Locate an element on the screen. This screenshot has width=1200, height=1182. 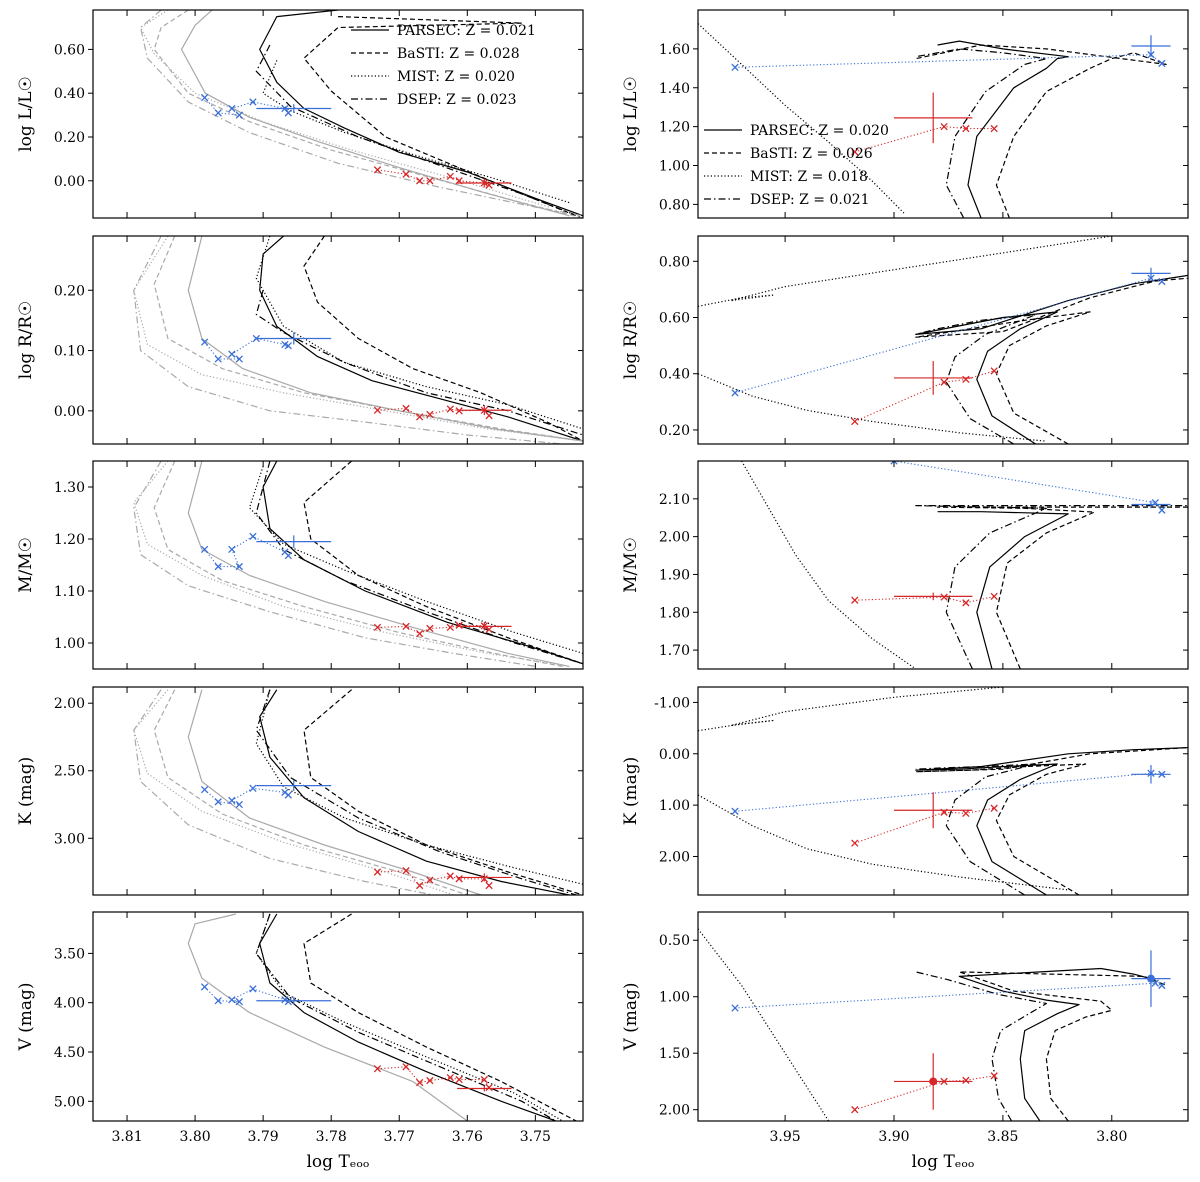
y-axis-label: K (mag) is located at coordinates (26, 791).